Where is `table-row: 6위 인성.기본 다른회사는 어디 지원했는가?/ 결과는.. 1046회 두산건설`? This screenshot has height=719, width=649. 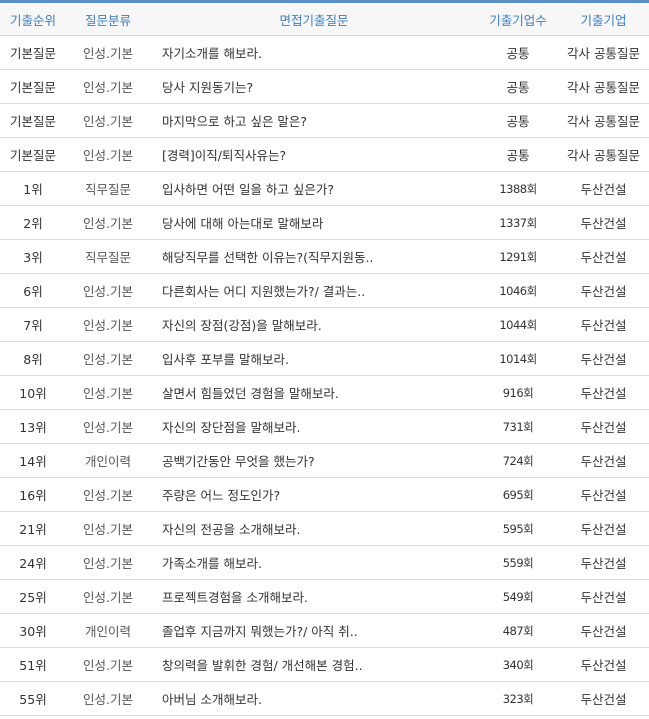
table-row: 6위 인성.기본 다른회사는 어디 지원했는가?/ 결과는.. 1046회 두산건설 is located at coordinates (324, 290).